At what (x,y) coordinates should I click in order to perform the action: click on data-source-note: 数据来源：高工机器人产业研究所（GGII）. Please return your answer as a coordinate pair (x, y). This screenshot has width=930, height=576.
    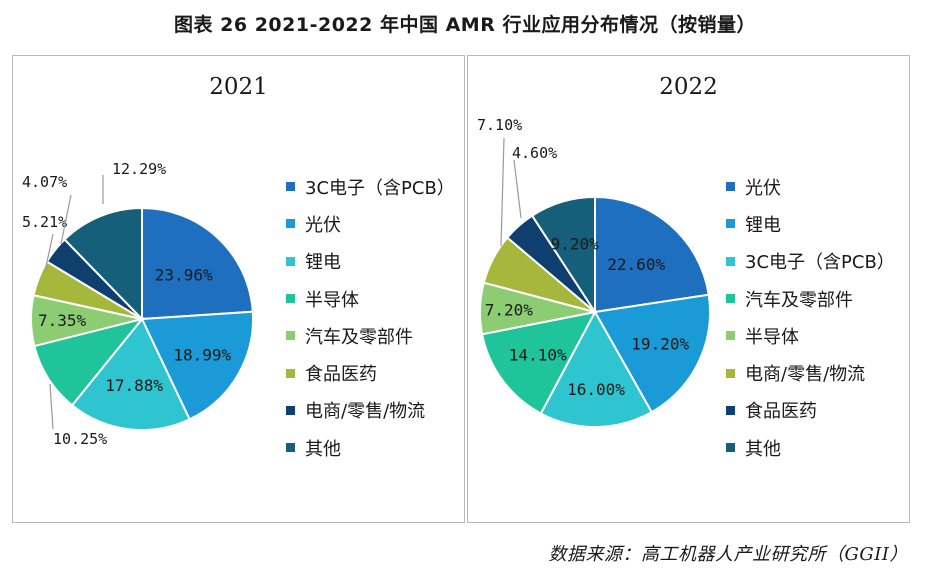
    Looking at the image, I should click on (728, 554).